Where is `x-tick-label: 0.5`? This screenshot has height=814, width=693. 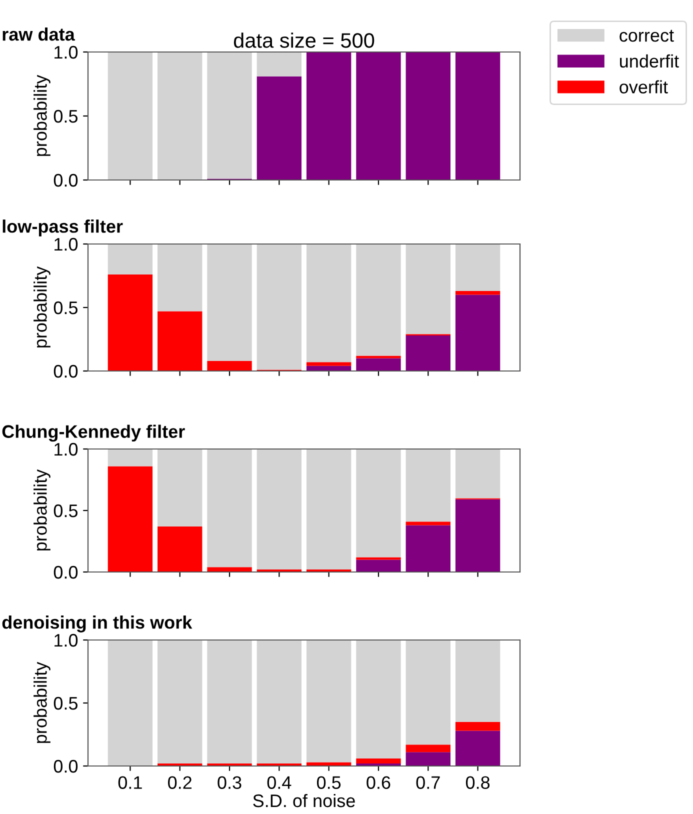 x-tick-label: 0.5 is located at coordinates (328, 782).